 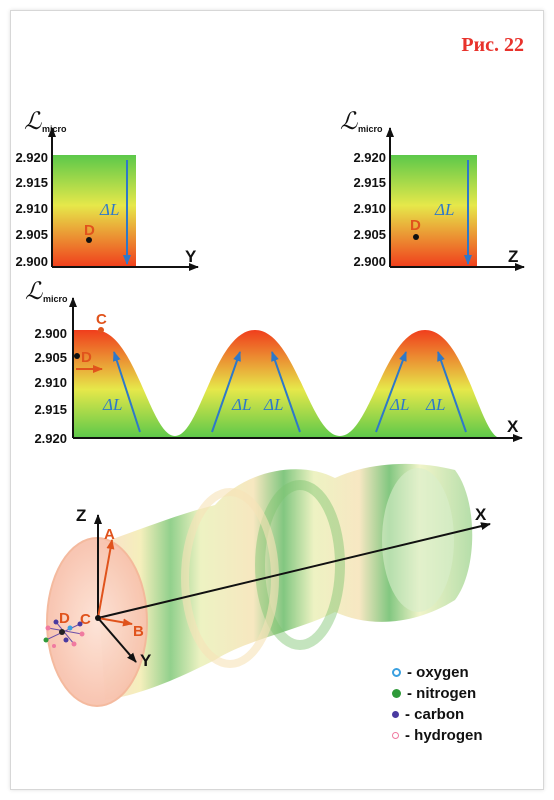 I want to click on nitrogen-atom-icon, so click(x=396, y=693).